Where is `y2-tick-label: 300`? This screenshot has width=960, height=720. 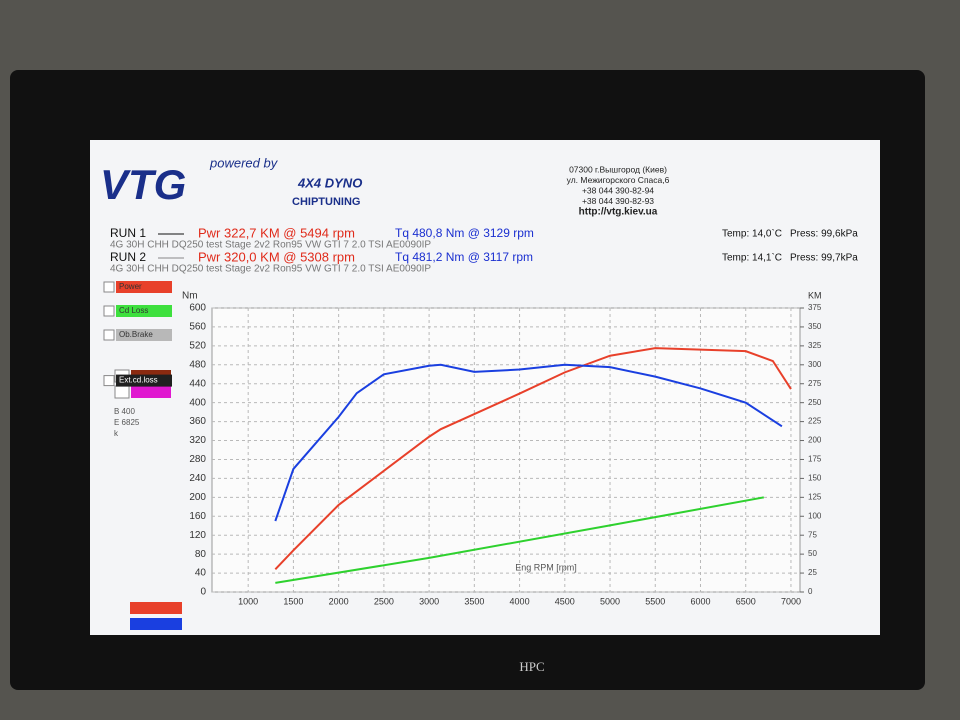 y2-tick-label: 300 is located at coordinates (815, 364).